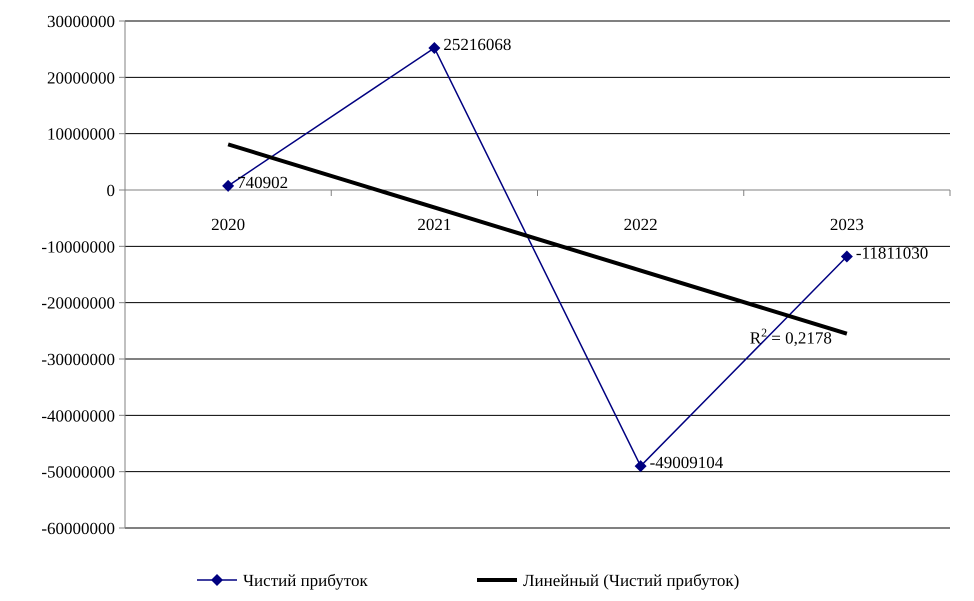 This screenshot has height=601, width=974. What do you see at coordinates (110, 190) in the screenshot?
I see `y-tick-label: 0` at bounding box center [110, 190].